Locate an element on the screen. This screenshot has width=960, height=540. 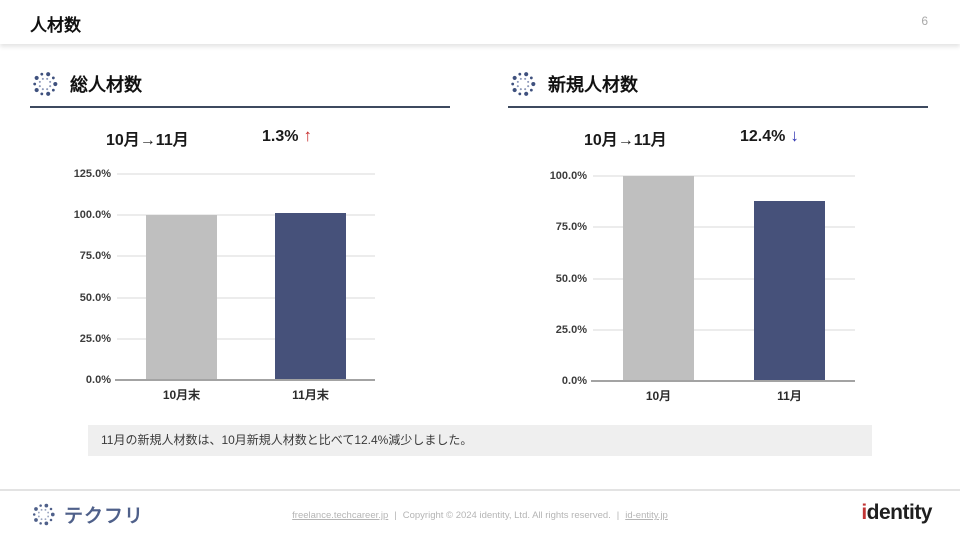
up-arrow-icon: ↑ is located at coordinates (307, 135).